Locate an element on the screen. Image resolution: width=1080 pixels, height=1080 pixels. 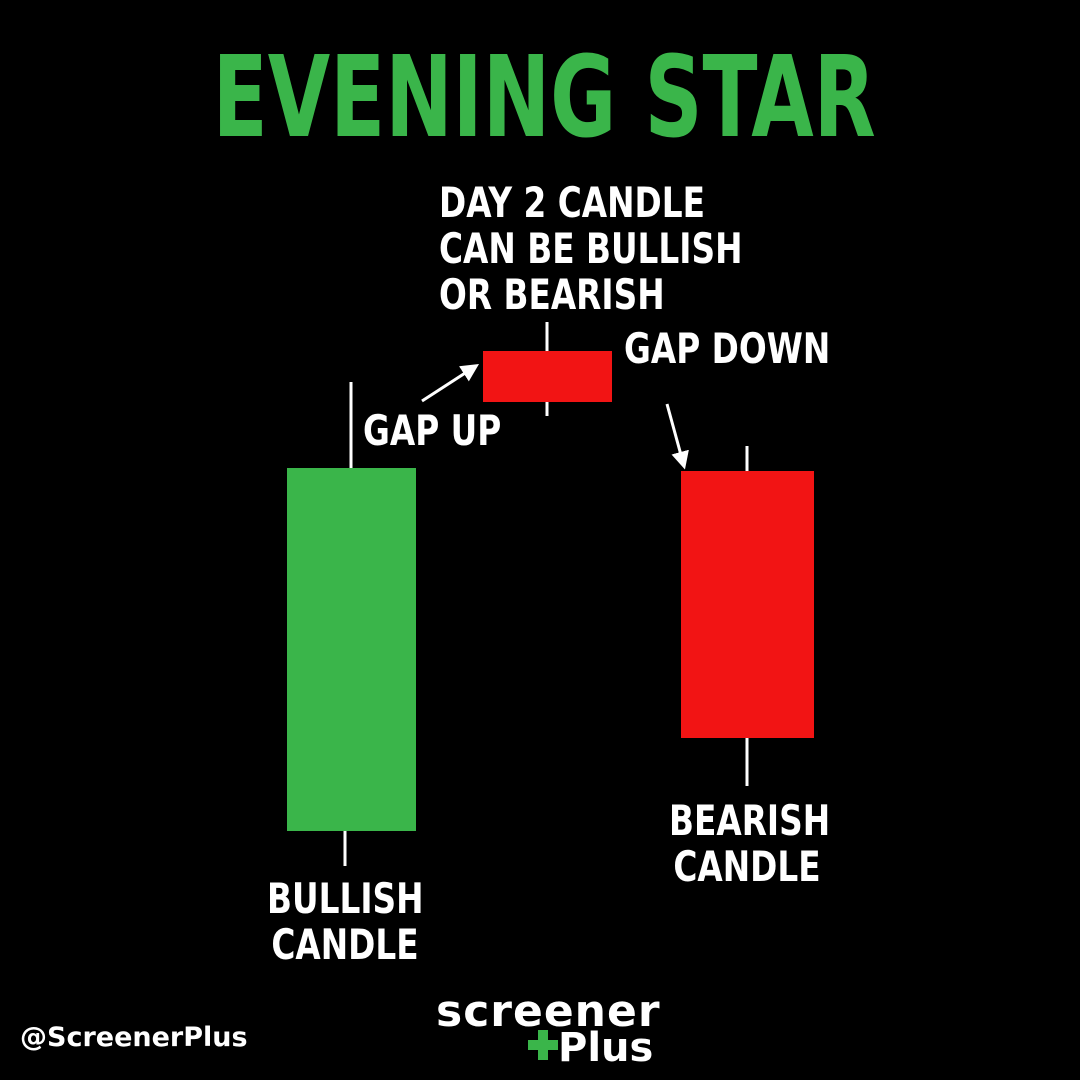
star-candle-body is located at coordinates (547, 376).